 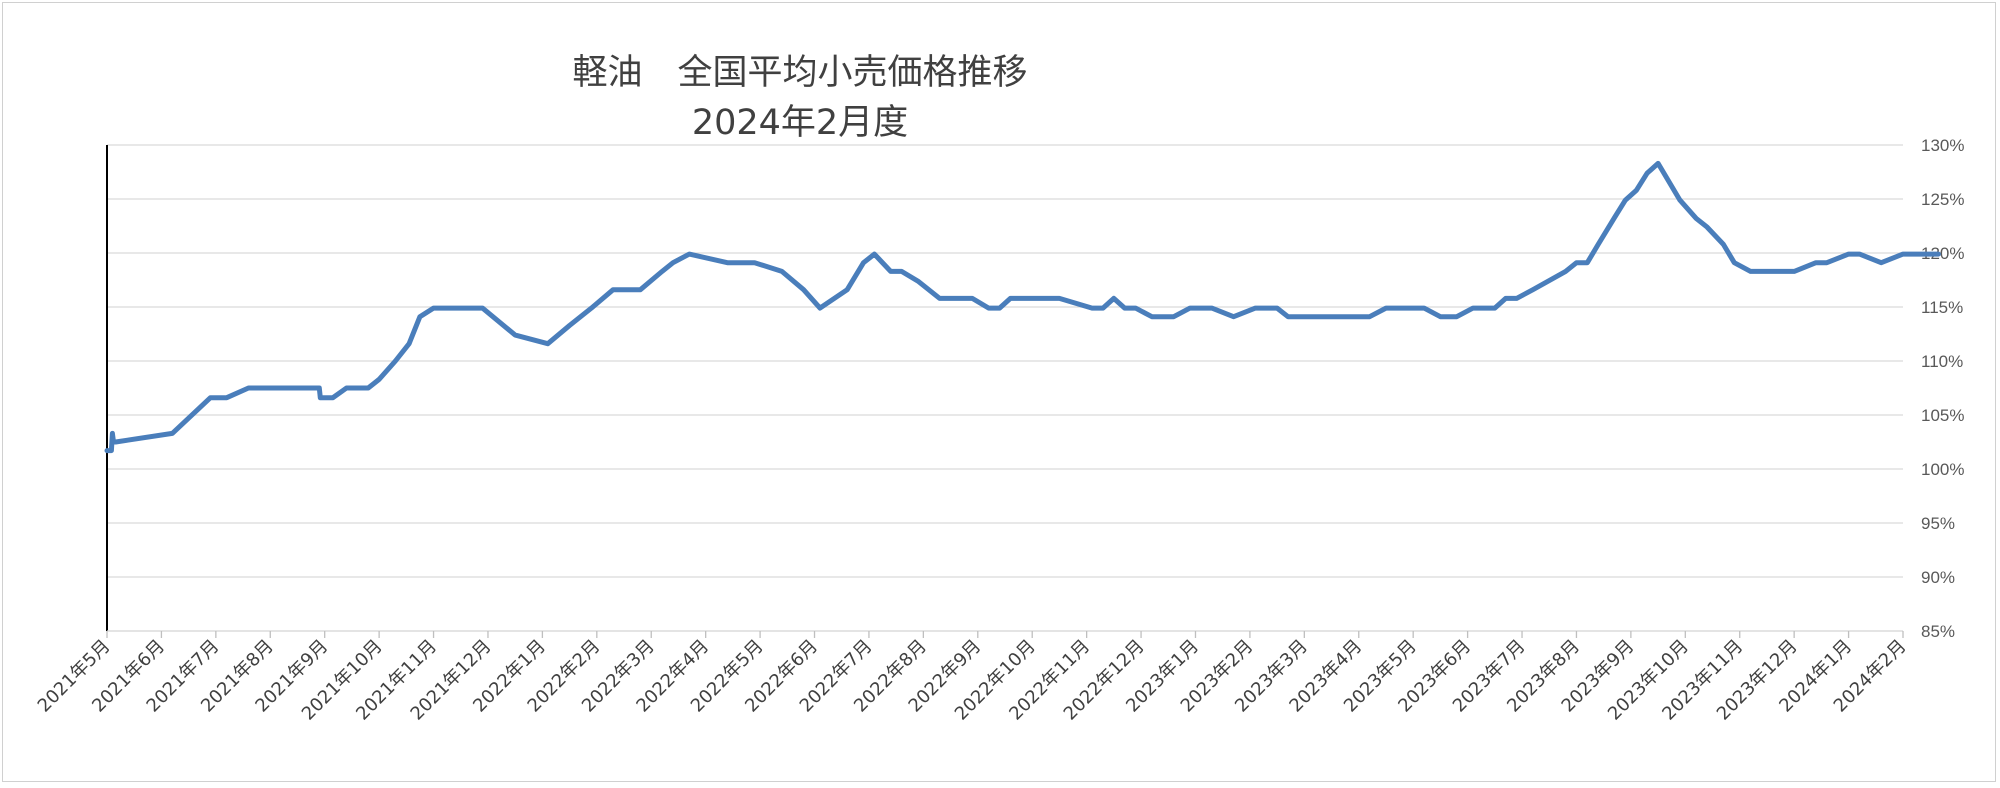 I want to click on chart-title: 軽油 全国平均小売価格推移, so click(x=800, y=73).